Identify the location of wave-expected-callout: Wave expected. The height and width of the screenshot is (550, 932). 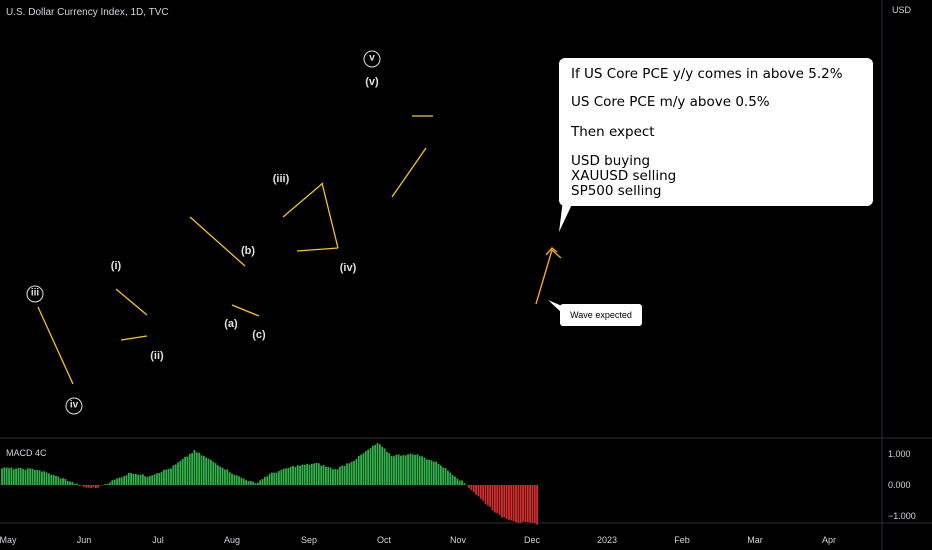
(601, 315).